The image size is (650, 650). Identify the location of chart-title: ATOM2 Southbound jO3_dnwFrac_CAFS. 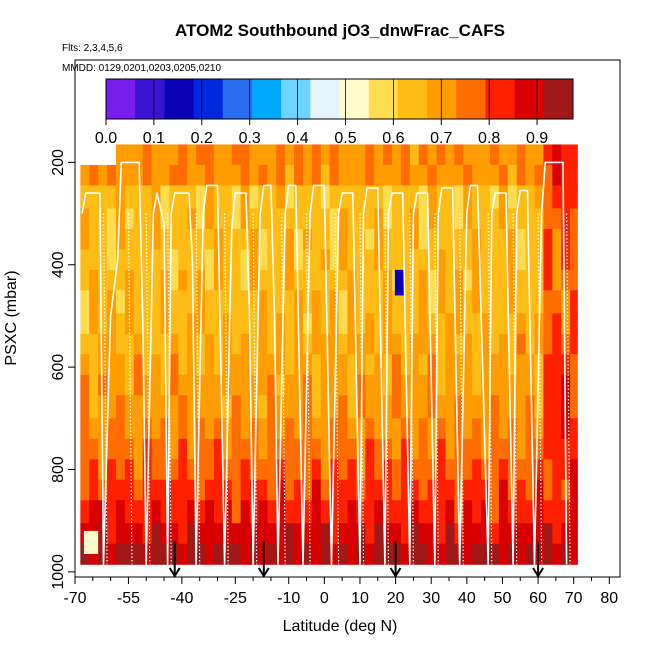
(340, 30).